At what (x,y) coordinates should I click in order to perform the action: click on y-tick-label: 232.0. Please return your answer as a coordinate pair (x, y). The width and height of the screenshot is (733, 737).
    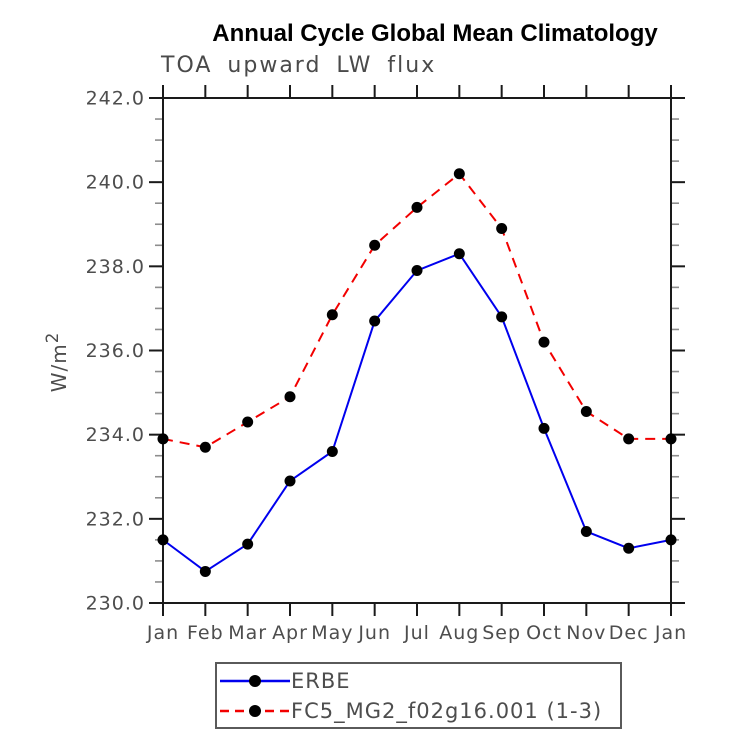
    Looking at the image, I should click on (115, 519).